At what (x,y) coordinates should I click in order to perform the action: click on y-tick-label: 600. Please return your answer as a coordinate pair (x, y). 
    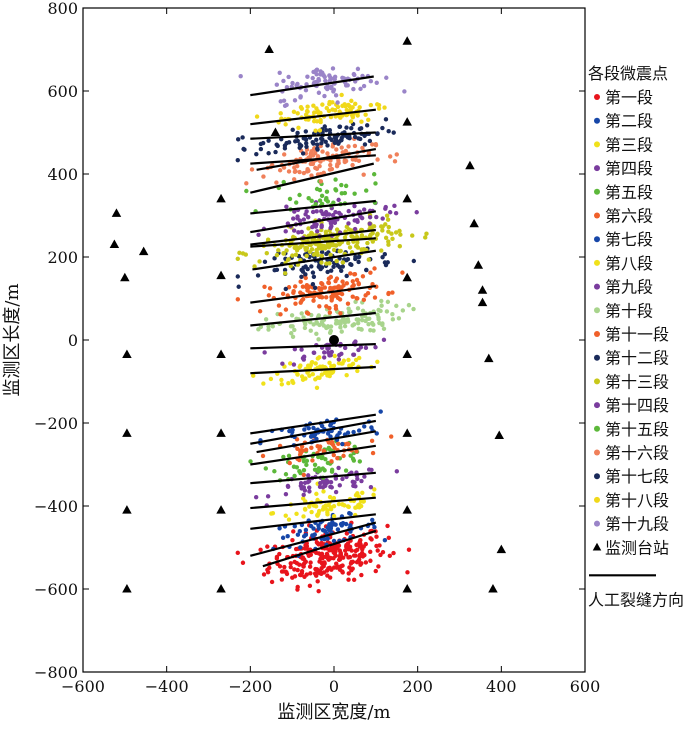
    Looking at the image, I should click on (62, 91).